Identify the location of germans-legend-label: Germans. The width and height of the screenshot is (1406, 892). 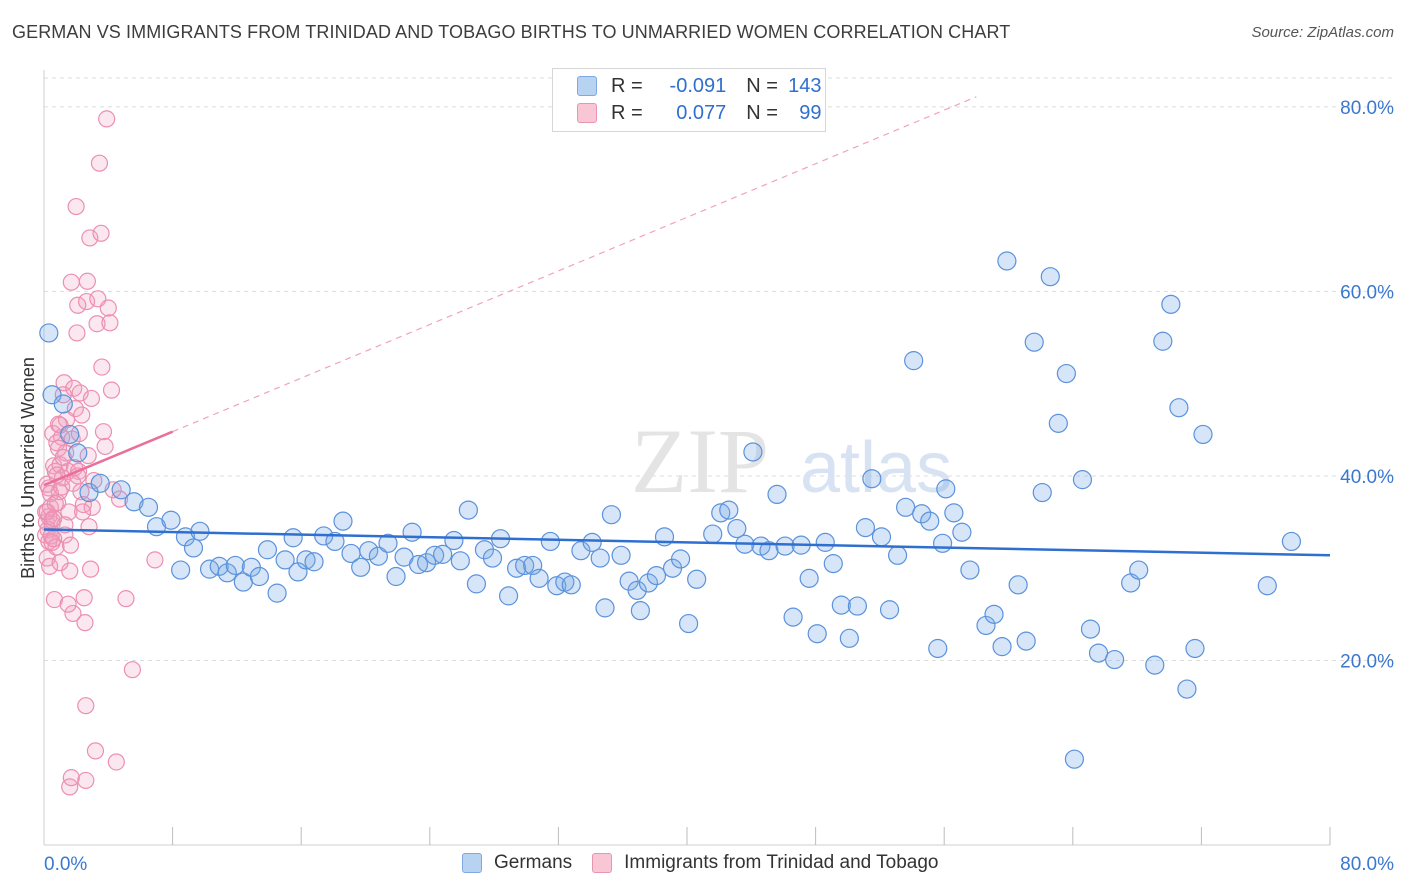
(533, 862).